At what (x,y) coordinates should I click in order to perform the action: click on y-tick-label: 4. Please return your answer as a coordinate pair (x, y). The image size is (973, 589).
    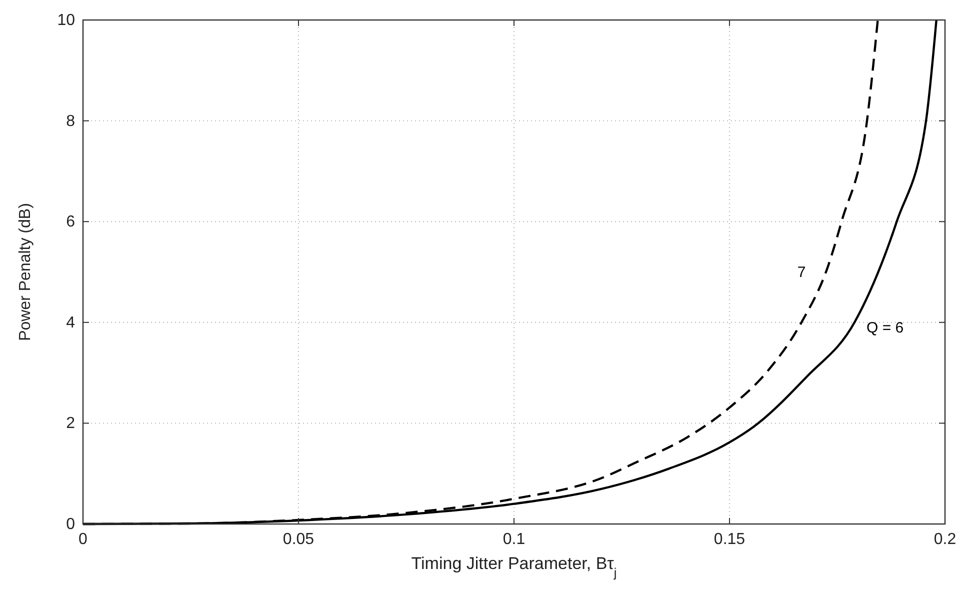
    Looking at the image, I should click on (71, 323).